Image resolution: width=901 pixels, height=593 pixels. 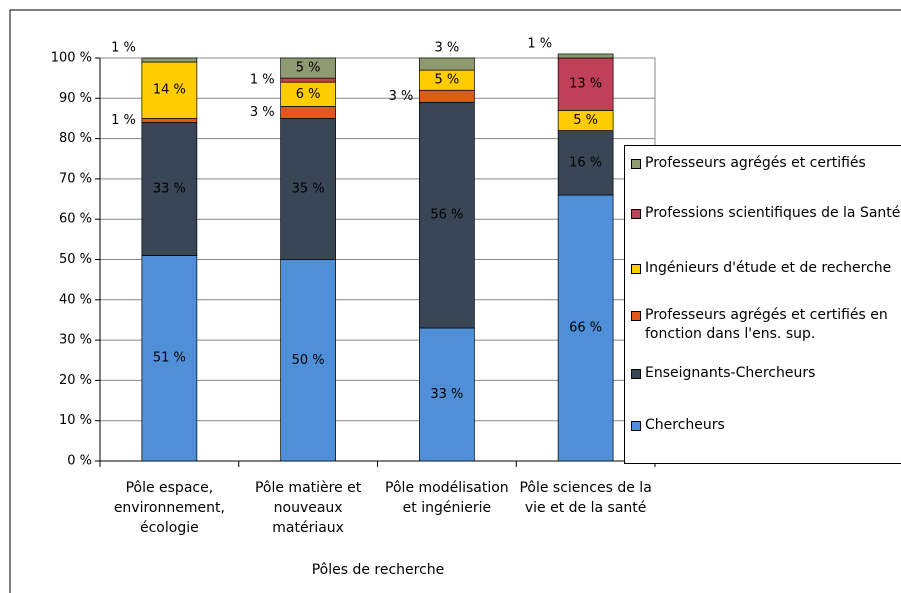 I want to click on y-tick-label: 30 %, so click(x=75, y=340).